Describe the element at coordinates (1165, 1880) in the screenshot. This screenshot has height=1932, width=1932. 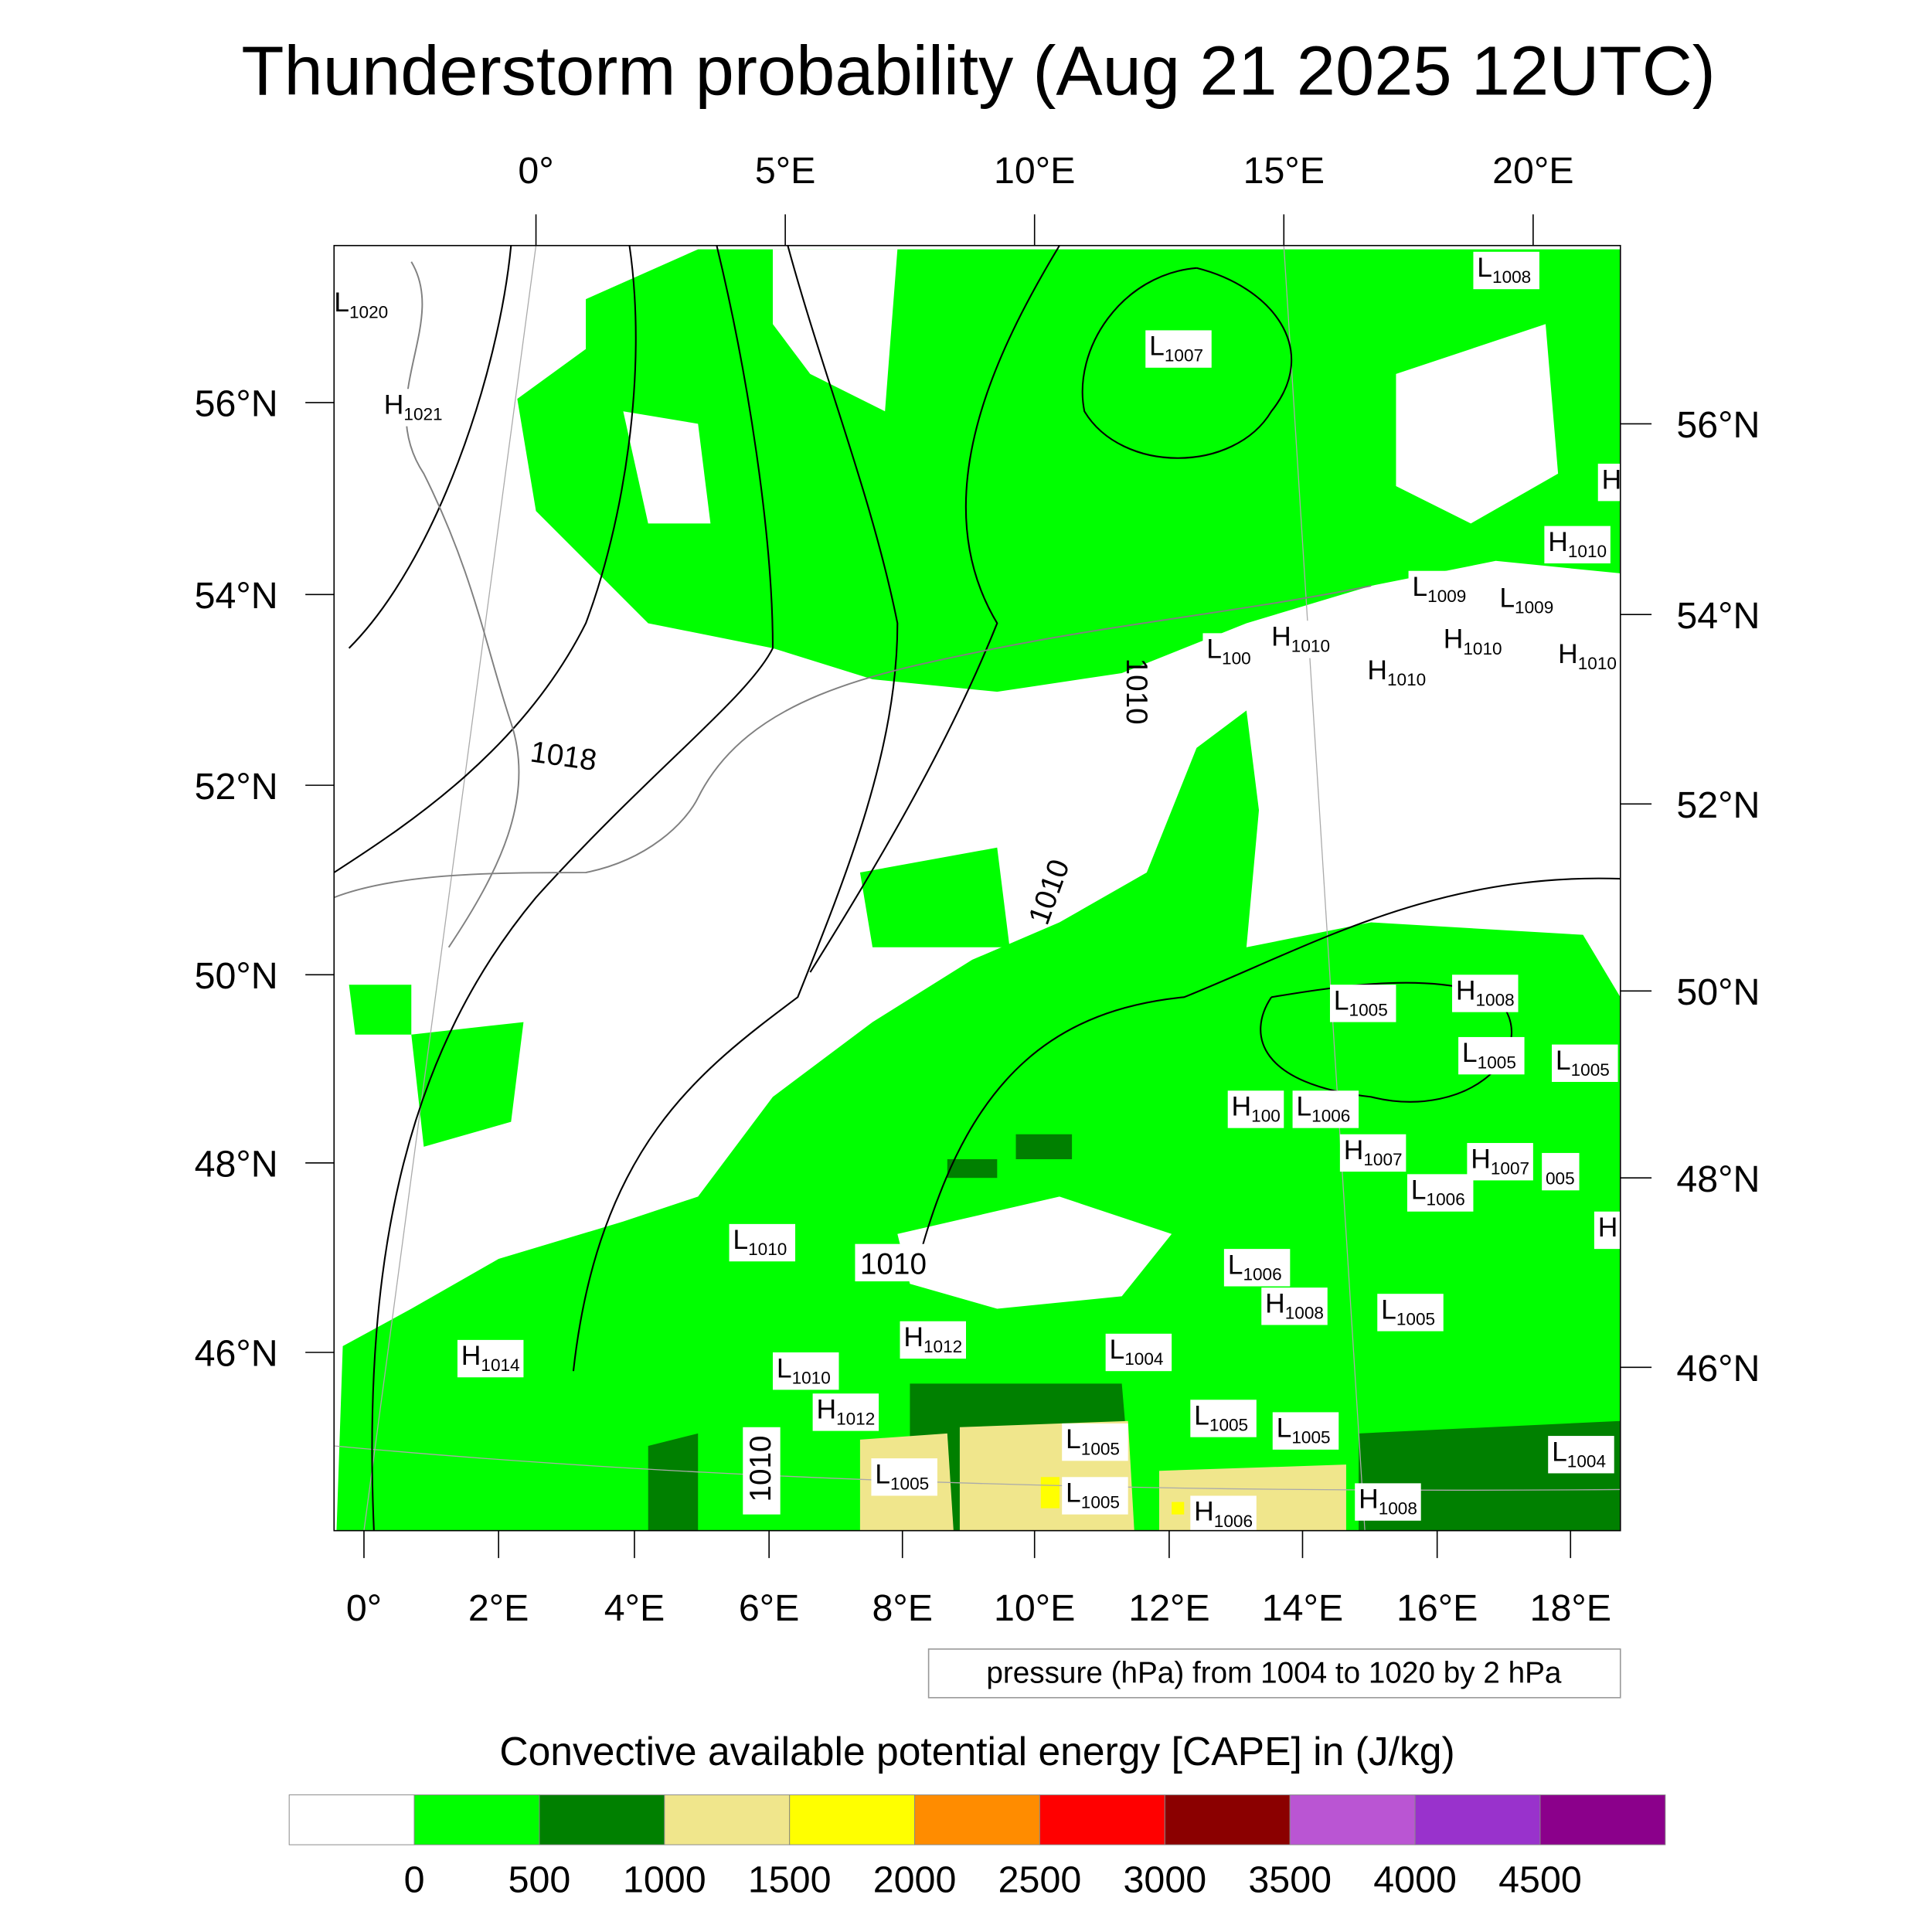
I see `colorbar-label: 3000` at that location.